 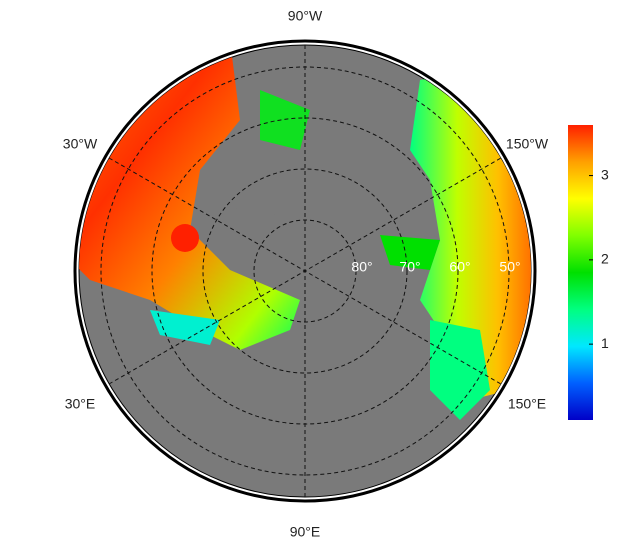 I want to click on colorbar: 1 2 3, so click(x=588, y=272).